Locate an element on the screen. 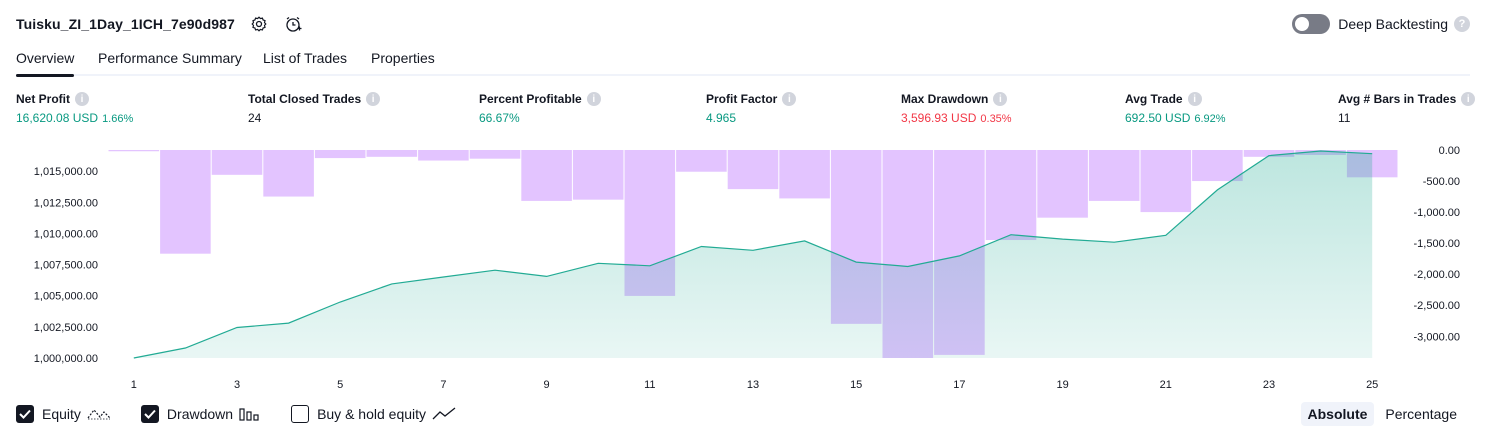 The image size is (1486, 438). x-tick-label: 9 is located at coordinates (547, 385).